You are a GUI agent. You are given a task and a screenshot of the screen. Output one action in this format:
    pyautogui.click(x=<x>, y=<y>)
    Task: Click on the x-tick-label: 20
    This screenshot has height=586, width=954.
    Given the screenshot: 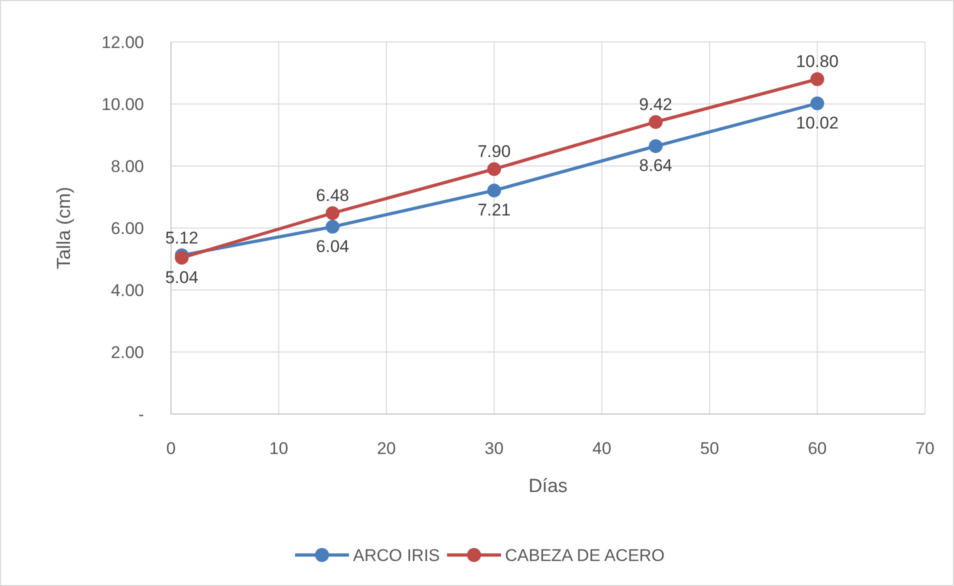 What is the action you would take?
    pyautogui.click(x=386, y=448)
    